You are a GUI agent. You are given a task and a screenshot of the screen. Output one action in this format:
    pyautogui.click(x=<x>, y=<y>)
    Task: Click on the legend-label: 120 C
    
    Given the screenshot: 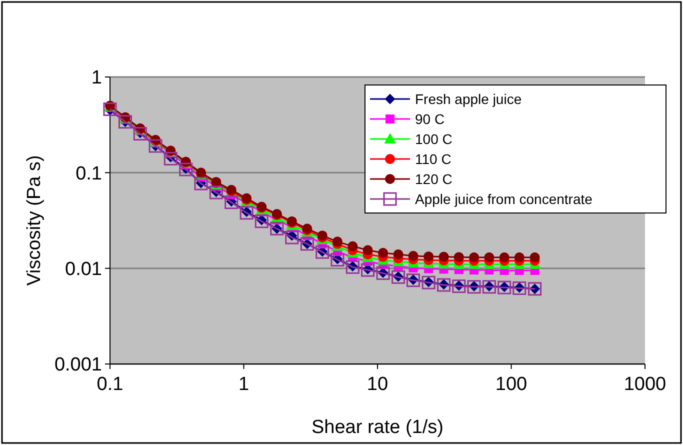 What is the action you would take?
    pyautogui.click(x=433, y=178)
    